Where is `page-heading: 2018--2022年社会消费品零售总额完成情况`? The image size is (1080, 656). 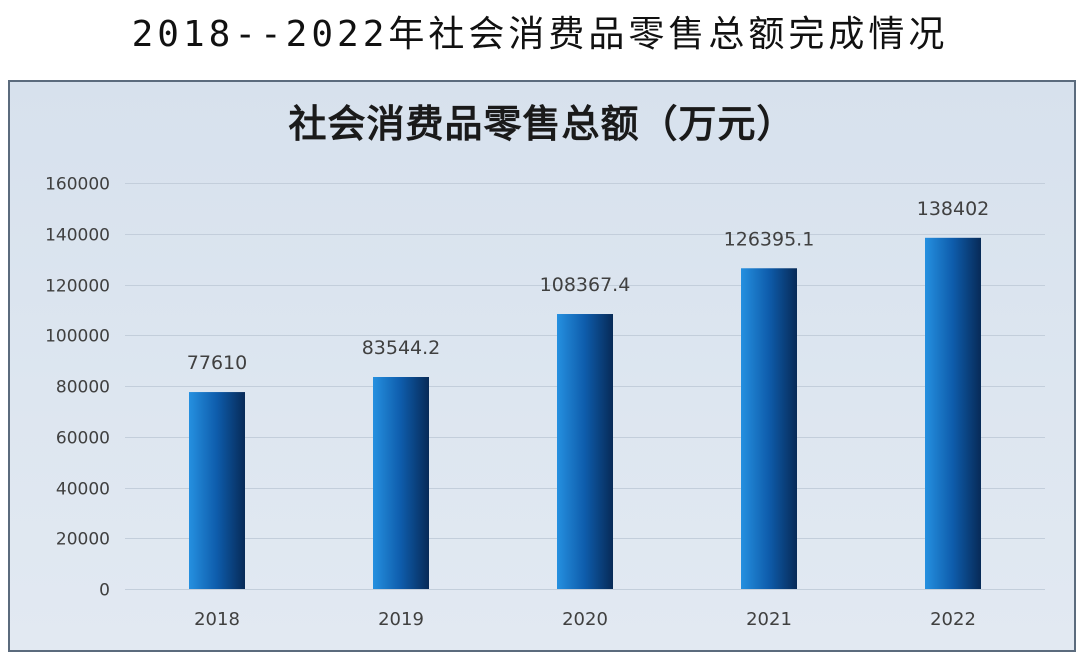 page-heading: 2018--2022年社会消费品零售总额完成情况 is located at coordinates (540, 34).